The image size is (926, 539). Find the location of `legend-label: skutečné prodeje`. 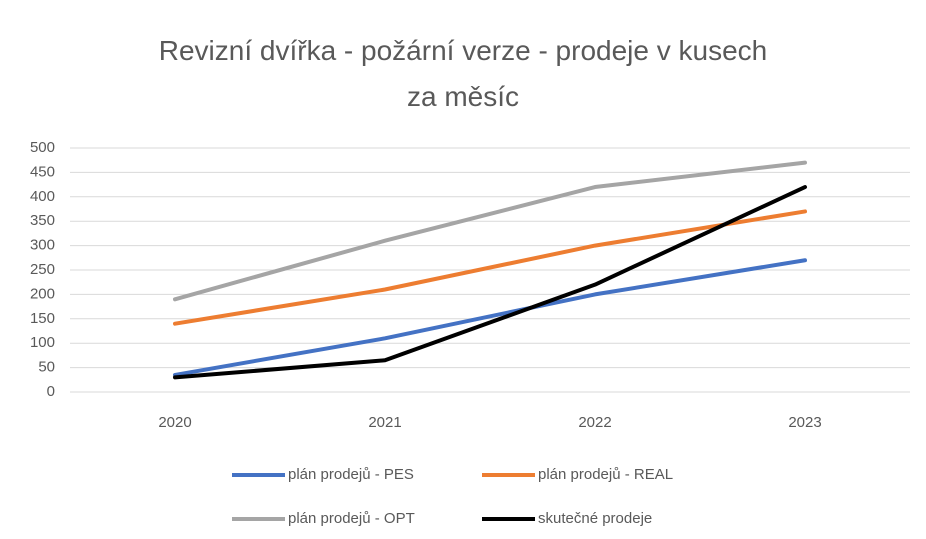

legend-label: skutečné prodeje is located at coordinates (595, 518).